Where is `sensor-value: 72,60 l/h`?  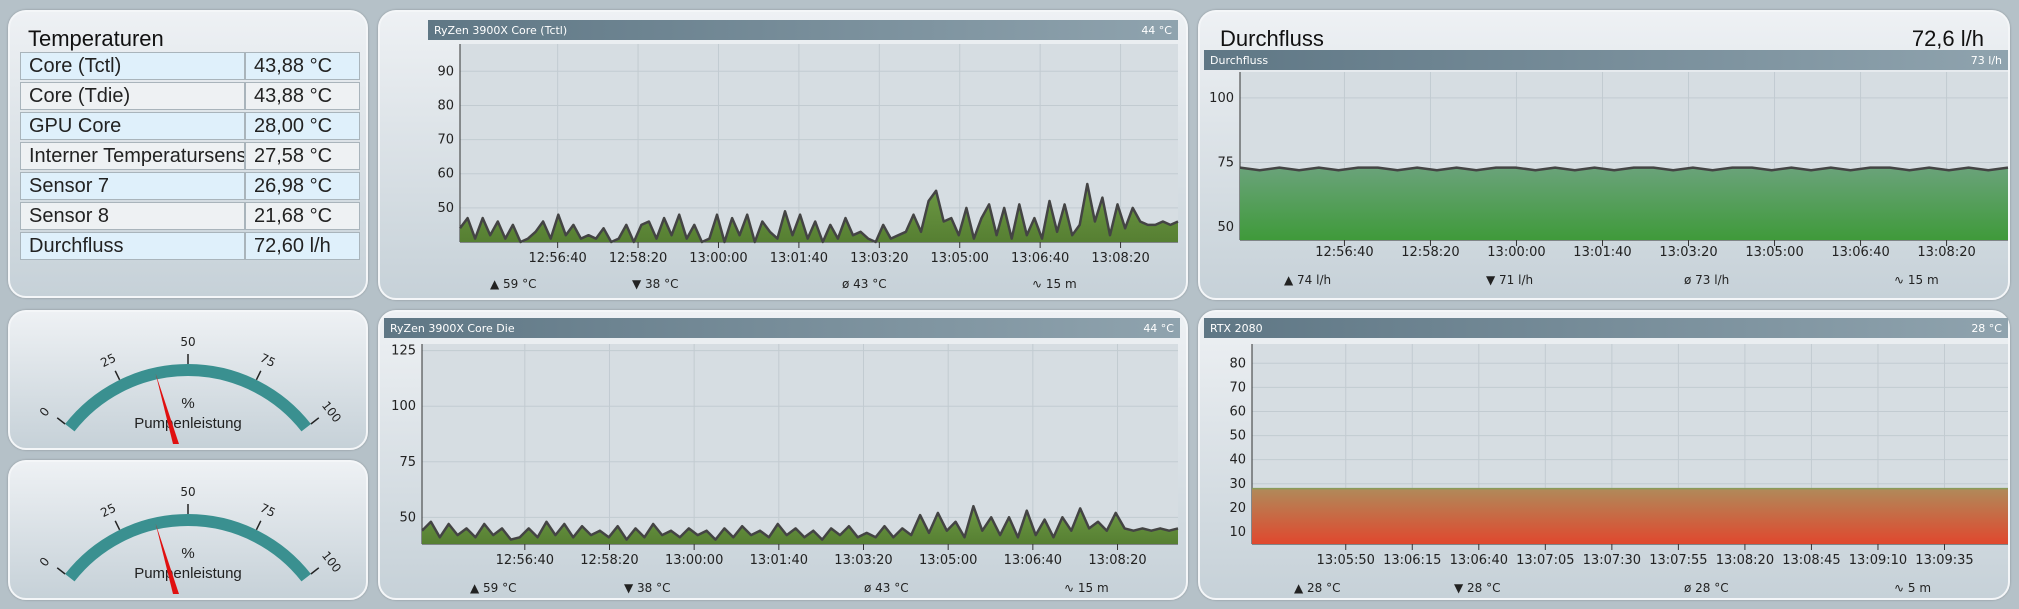 sensor-value: 72,60 l/h is located at coordinates (302, 246).